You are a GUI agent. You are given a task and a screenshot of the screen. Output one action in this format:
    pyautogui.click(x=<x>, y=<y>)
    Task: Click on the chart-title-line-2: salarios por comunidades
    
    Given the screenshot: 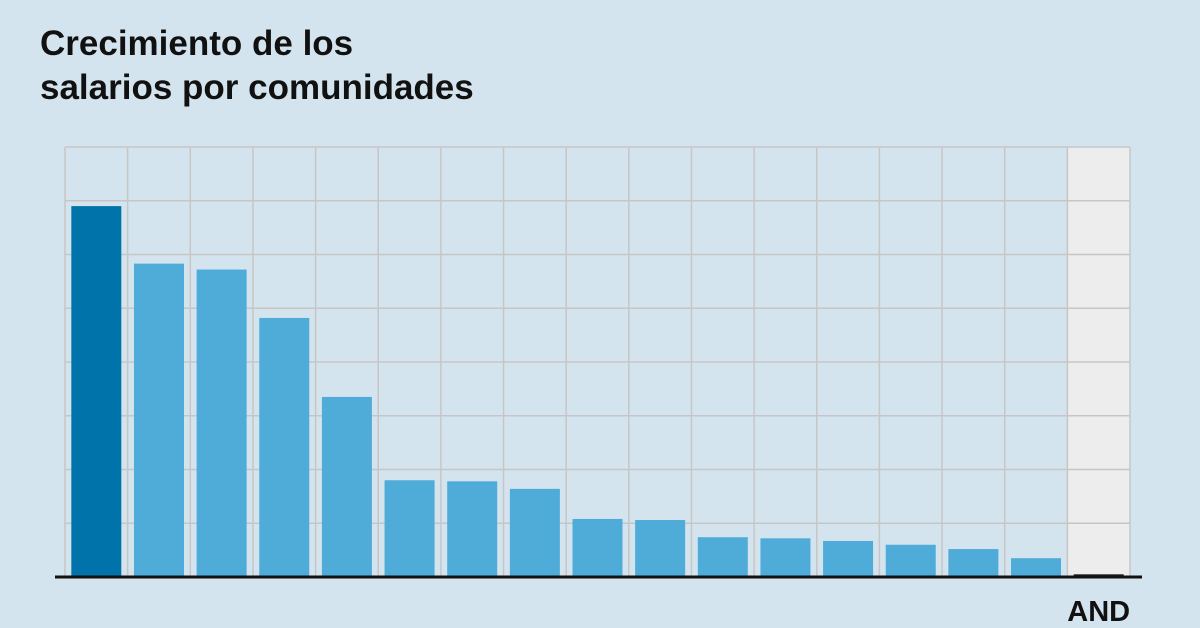 What is the action you would take?
    pyautogui.click(x=257, y=87)
    